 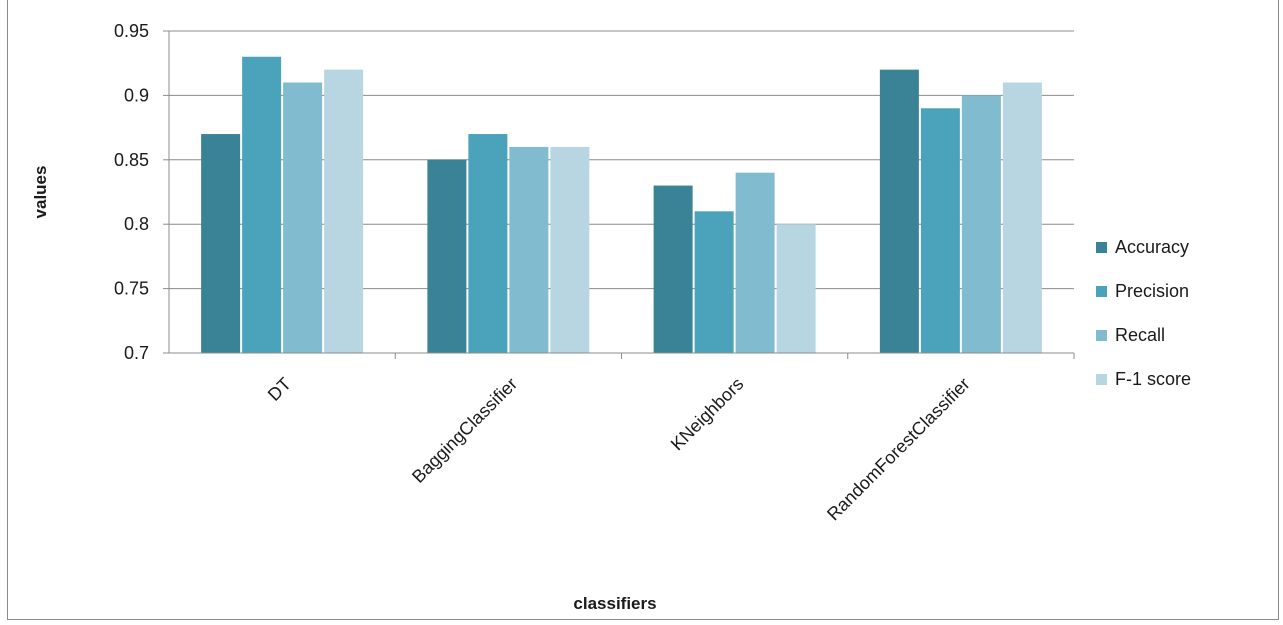 What do you see at coordinates (136, 95) in the screenshot?
I see `y-tick-label: 0.9` at bounding box center [136, 95].